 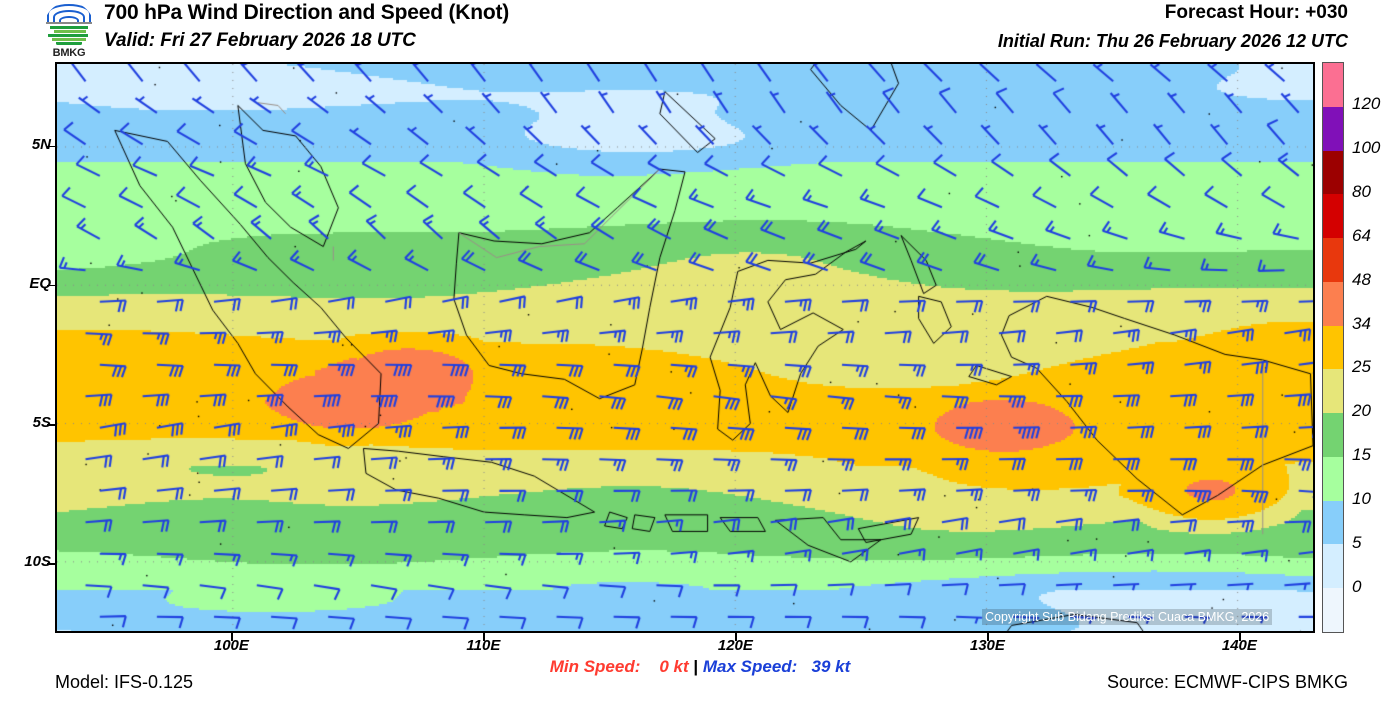 What do you see at coordinates (41, 423) in the screenshot?
I see `lat-tick-label-2: 5S` at bounding box center [41, 423].